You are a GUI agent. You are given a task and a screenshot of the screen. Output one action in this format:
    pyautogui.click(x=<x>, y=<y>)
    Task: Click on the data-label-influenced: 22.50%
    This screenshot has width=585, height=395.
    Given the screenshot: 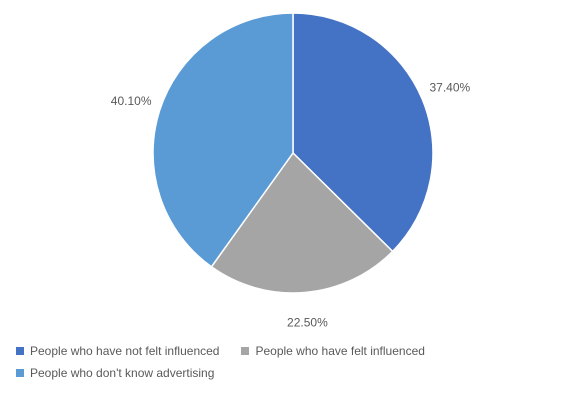 What is the action you would take?
    pyautogui.click(x=307, y=322)
    